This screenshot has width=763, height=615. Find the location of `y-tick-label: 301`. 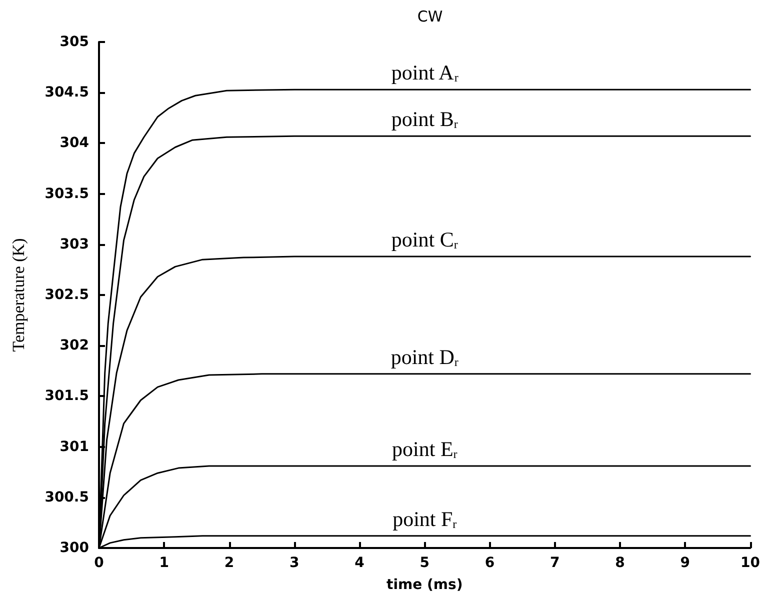

y-tick-label: 301 is located at coordinates (74, 446).